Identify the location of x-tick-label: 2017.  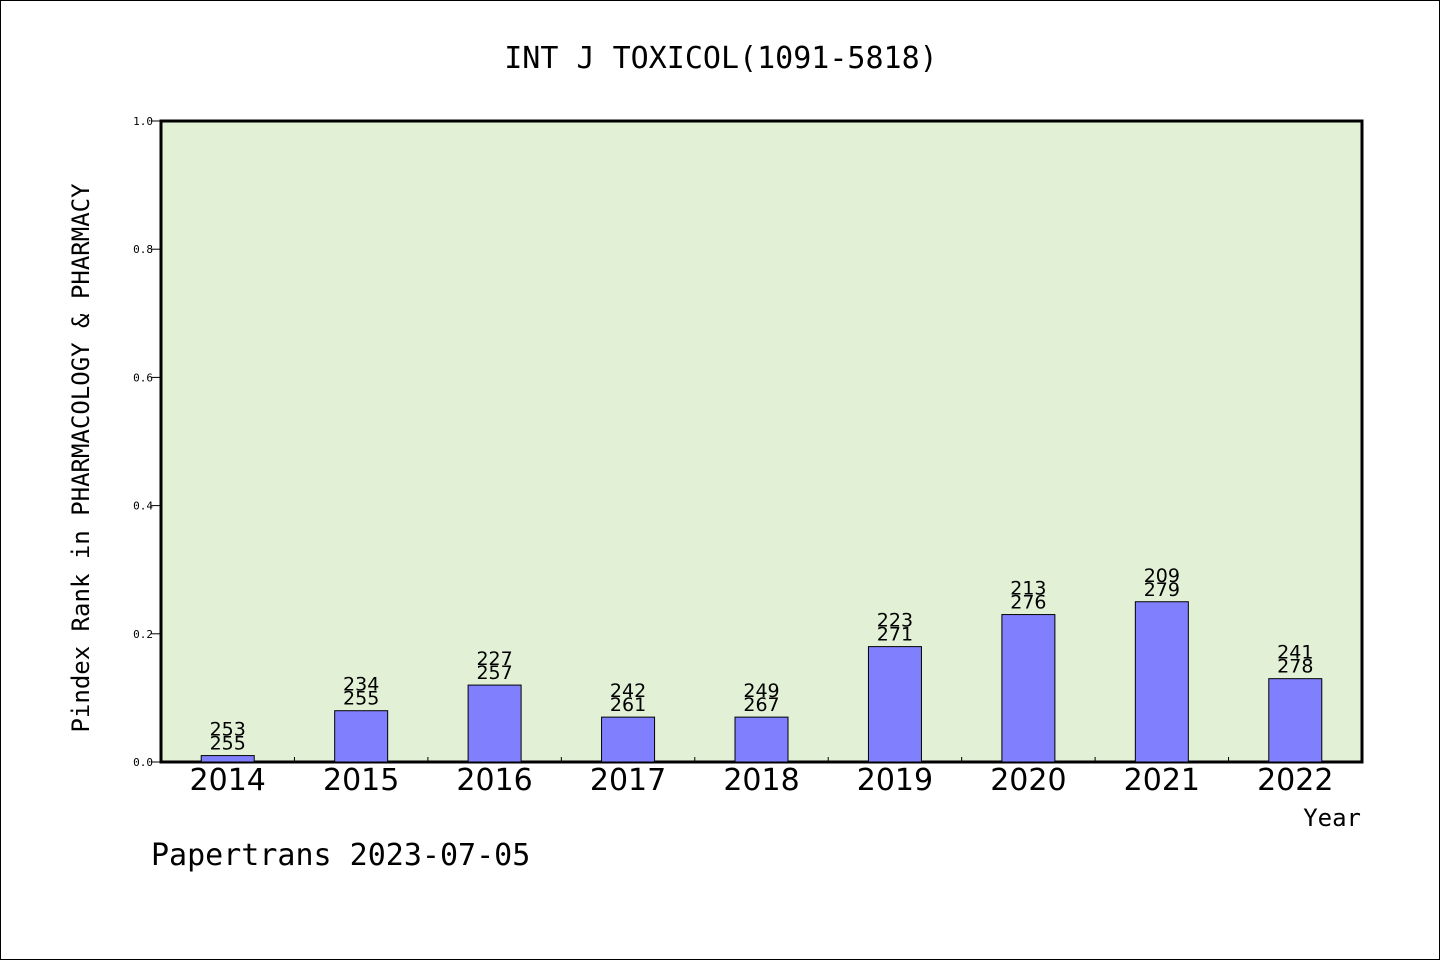
(628, 780).